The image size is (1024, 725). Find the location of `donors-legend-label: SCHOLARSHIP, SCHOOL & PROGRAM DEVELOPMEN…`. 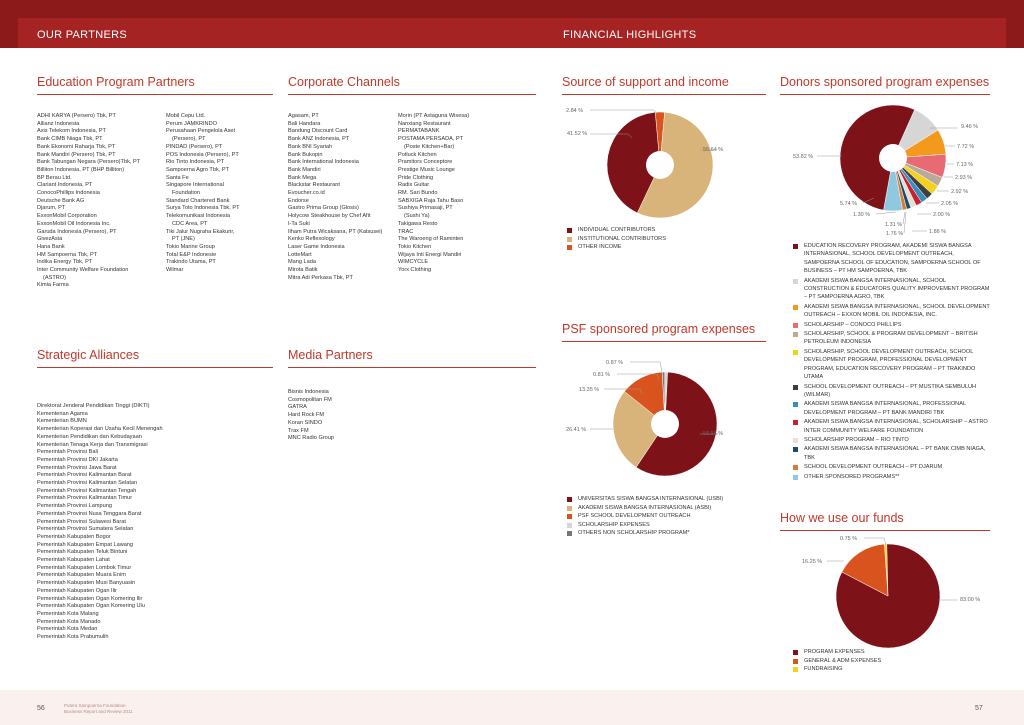

donors-legend-label: SCHOLARSHIP, SCHOOL & PROGRAM DEVELOPMEN… is located at coordinates (891, 338).